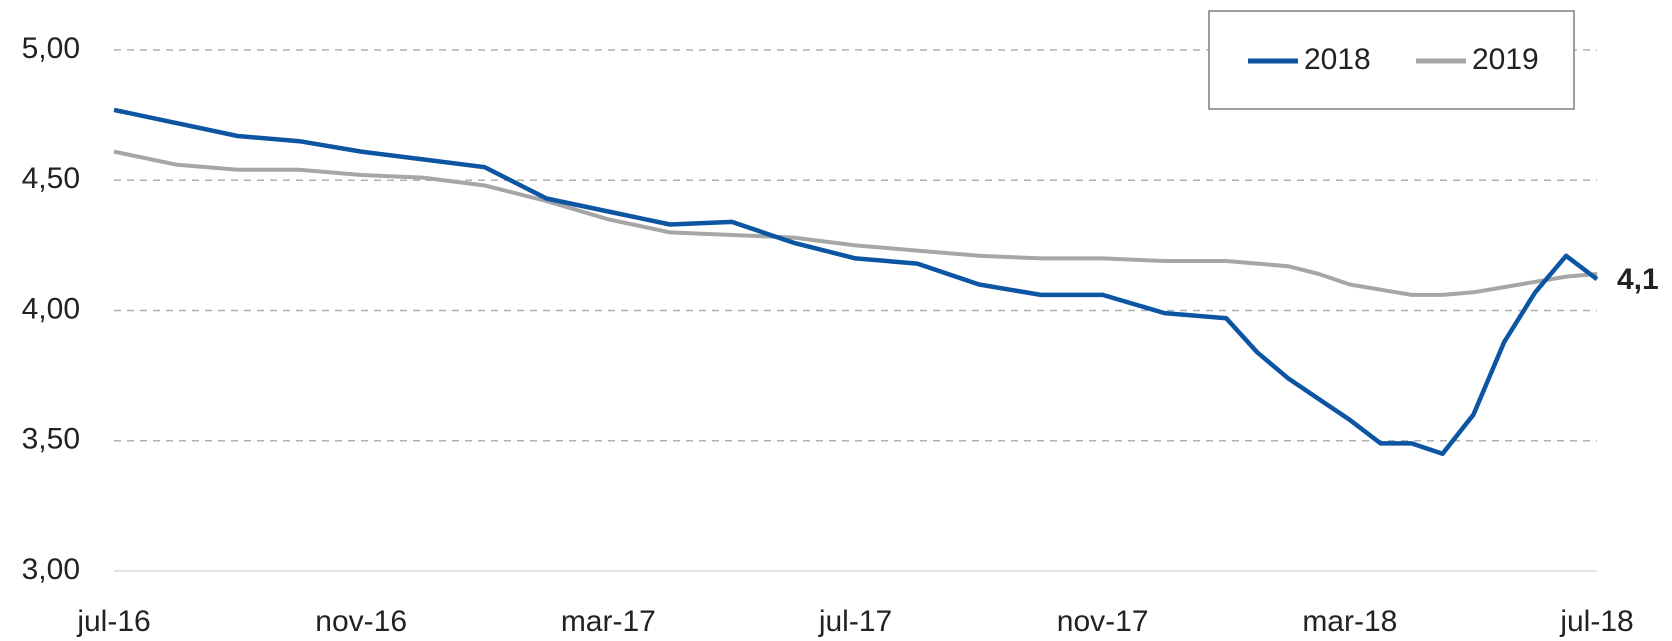 The image size is (1672, 641). Describe the element at coordinates (51, 308) in the screenshot. I see `y-tick-label: 4,00` at that location.